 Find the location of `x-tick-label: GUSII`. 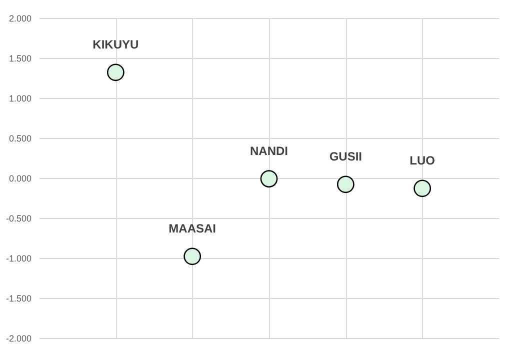

x-tick-label: GUSII is located at coordinates (345, 156).